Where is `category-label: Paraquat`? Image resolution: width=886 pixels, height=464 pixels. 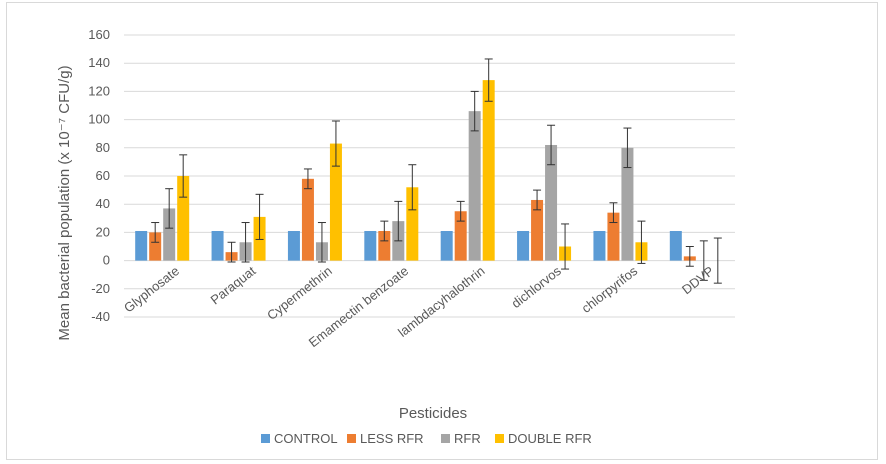 category-label: Paraquat is located at coordinates (233, 285).